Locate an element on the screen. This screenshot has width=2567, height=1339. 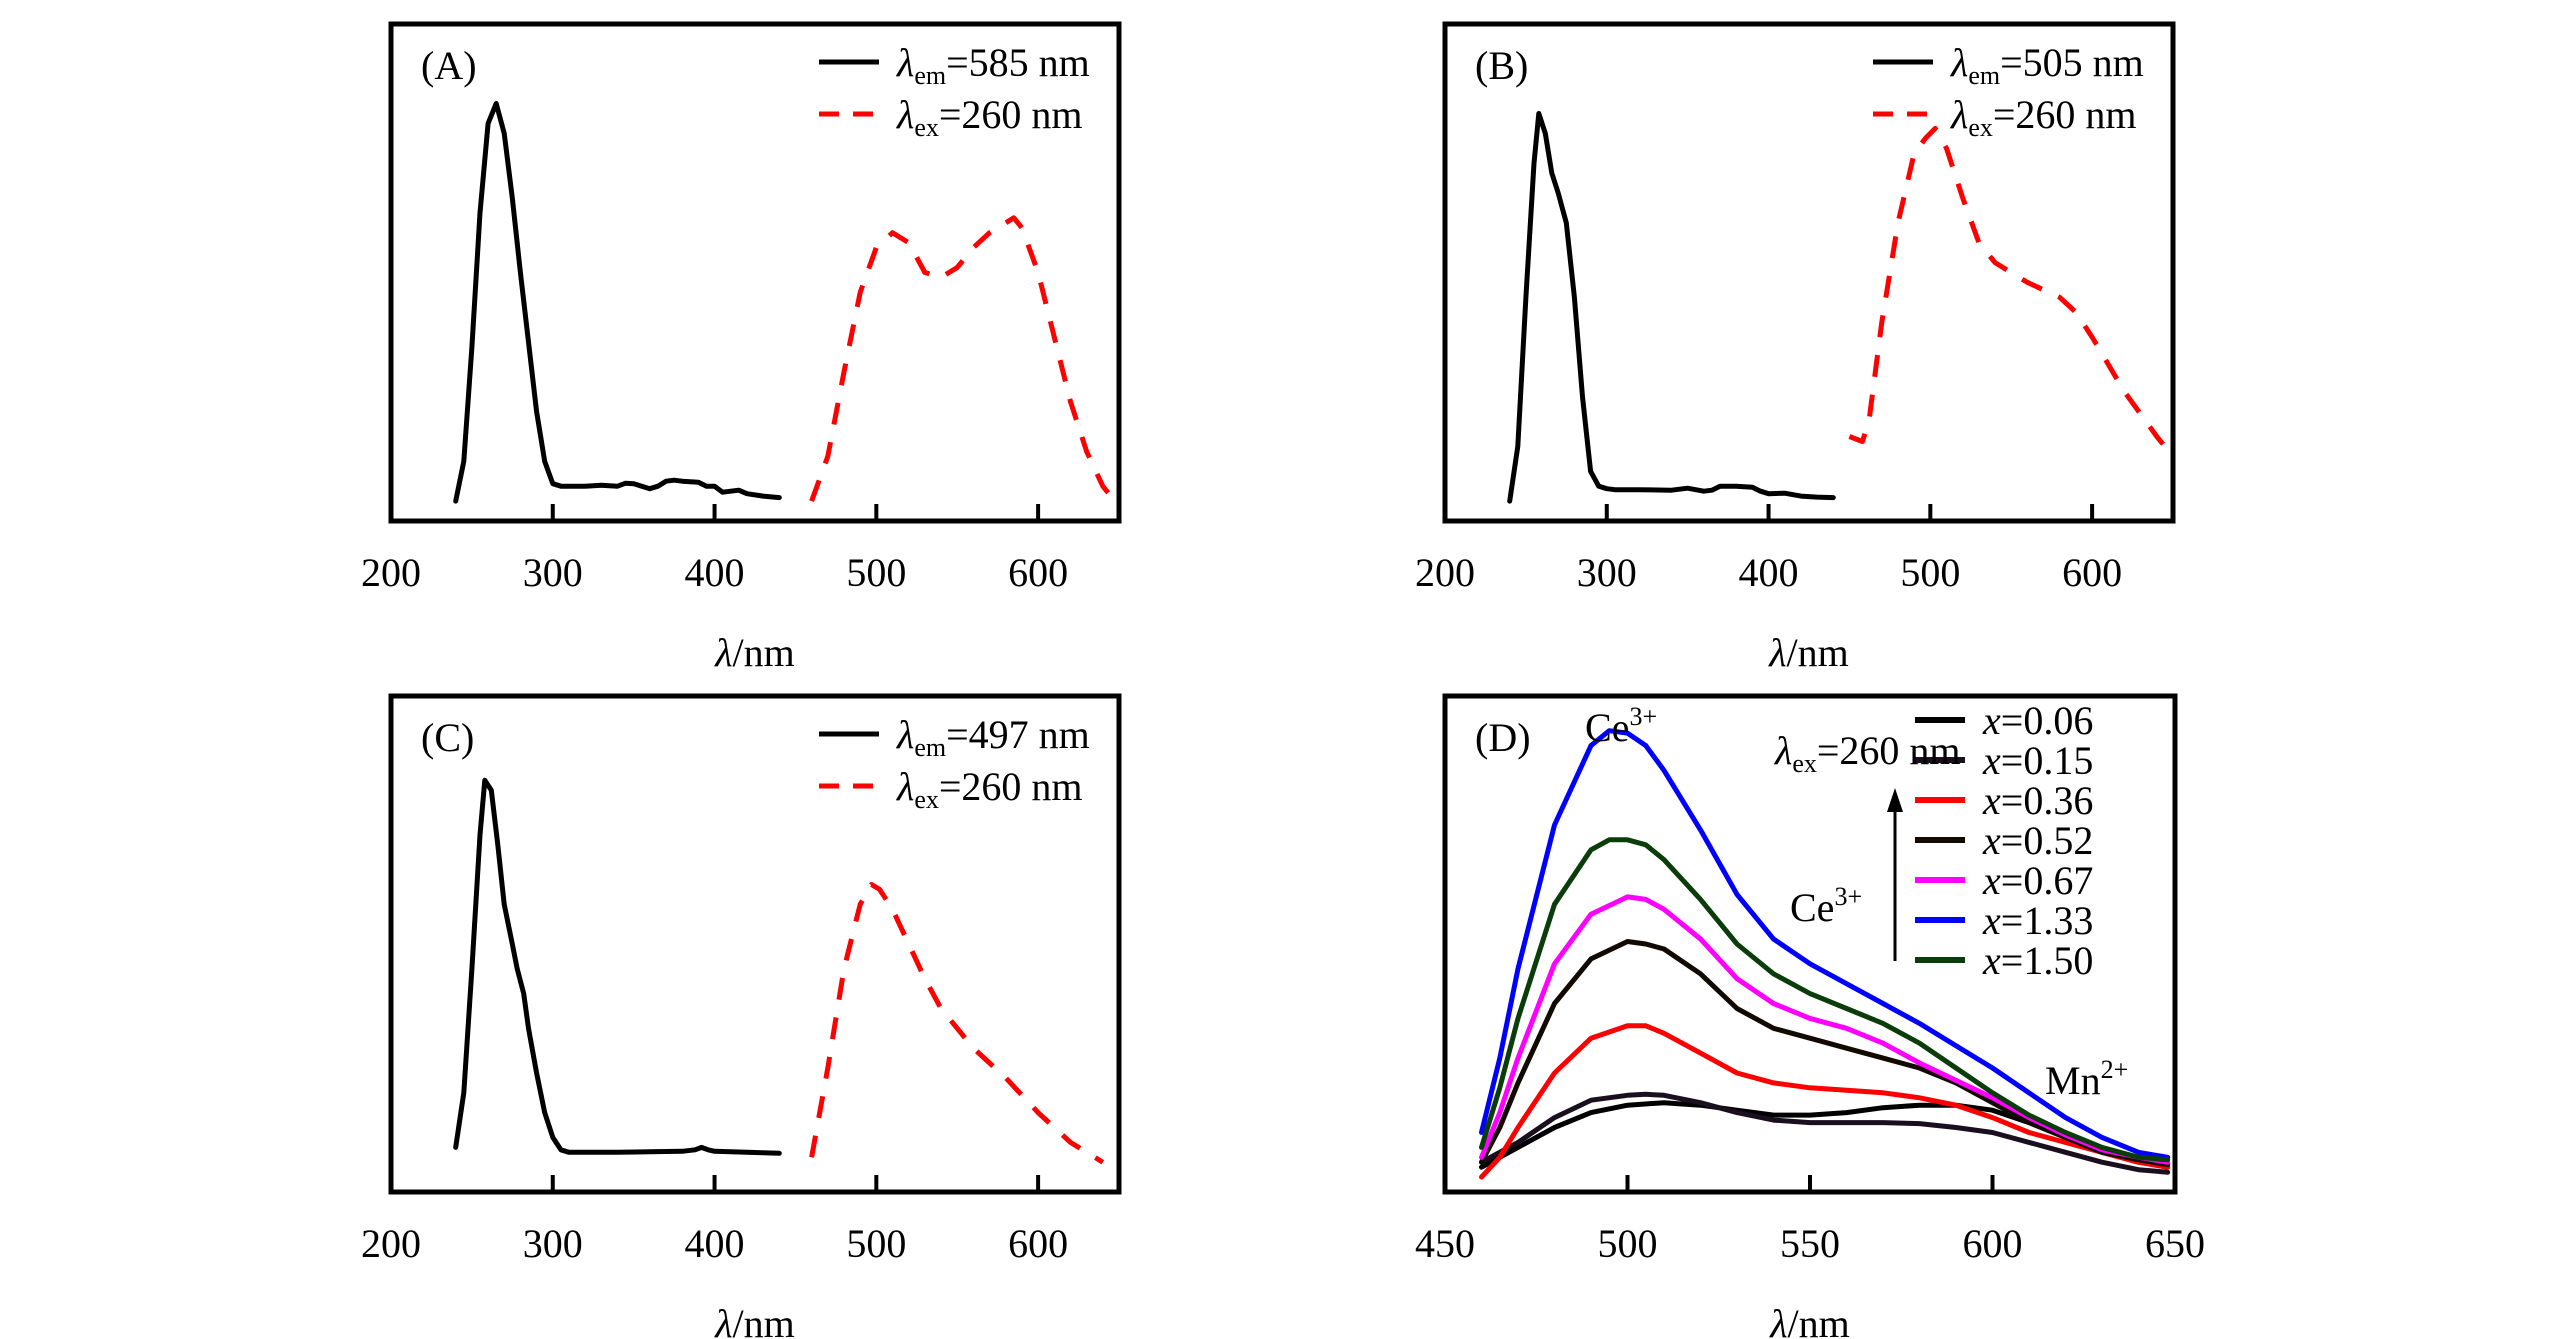
x-tick-label: 650 is located at coordinates (2175, 1243).